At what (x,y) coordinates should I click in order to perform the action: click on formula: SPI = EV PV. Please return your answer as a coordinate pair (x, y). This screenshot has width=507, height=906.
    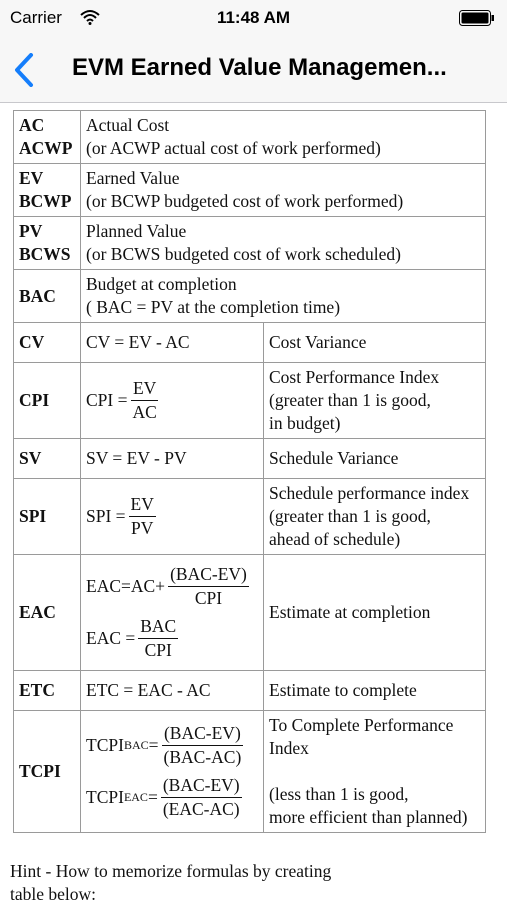
    Looking at the image, I should click on (172, 516).